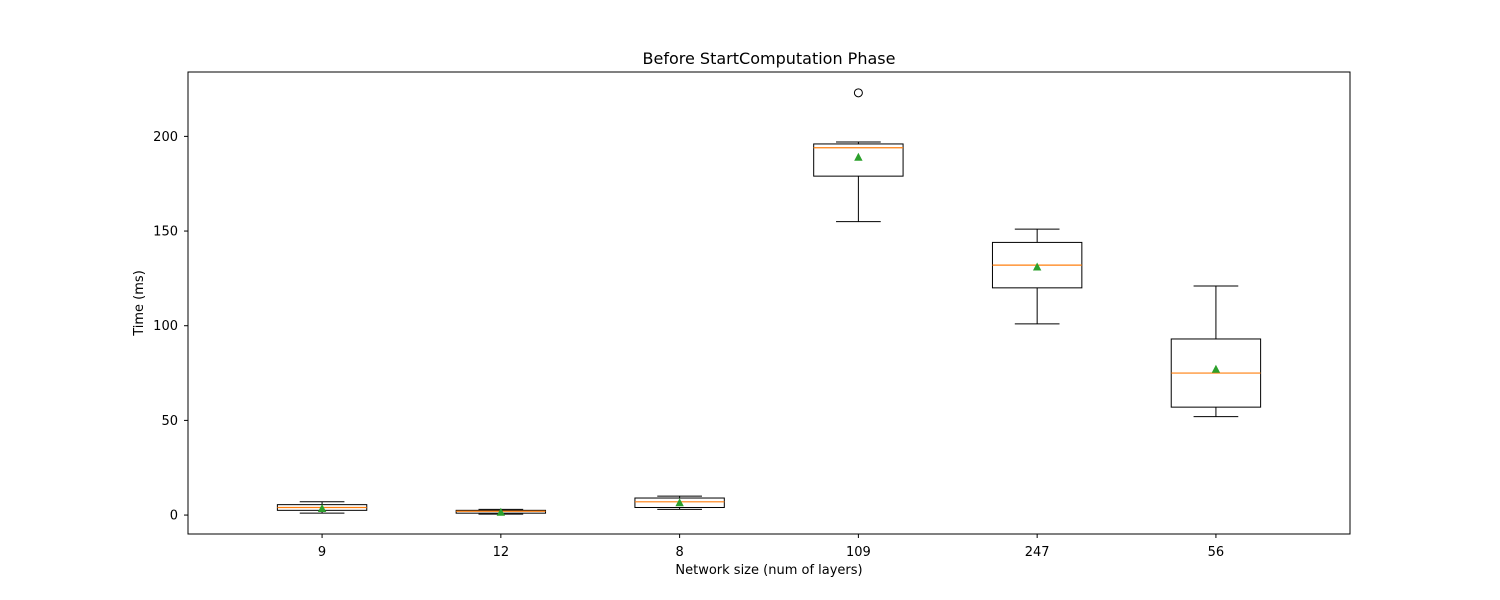  What do you see at coordinates (139, 303) in the screenshot?
I see `y-axis-label: Time (ms)` at bounding box center [139, 303].